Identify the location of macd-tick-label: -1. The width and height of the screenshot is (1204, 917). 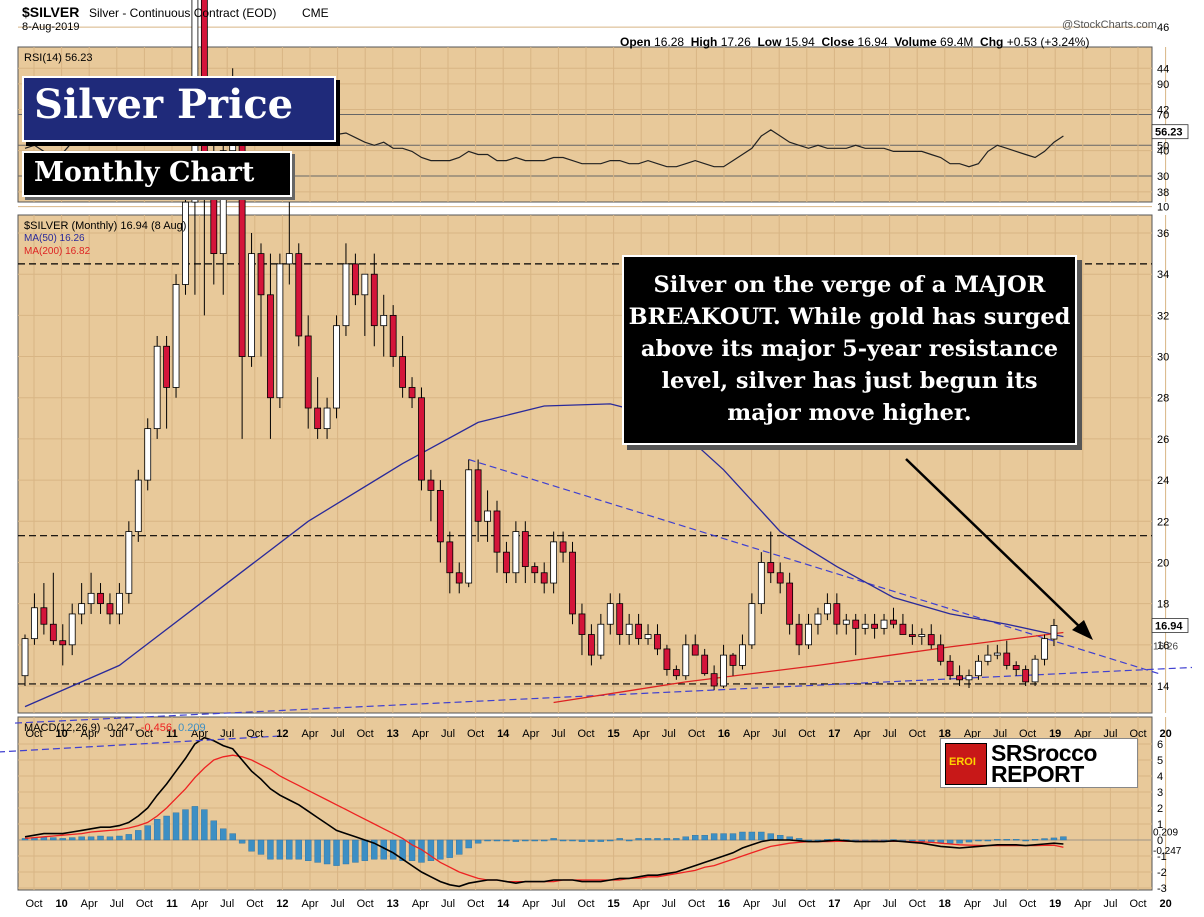
(1162, 857).